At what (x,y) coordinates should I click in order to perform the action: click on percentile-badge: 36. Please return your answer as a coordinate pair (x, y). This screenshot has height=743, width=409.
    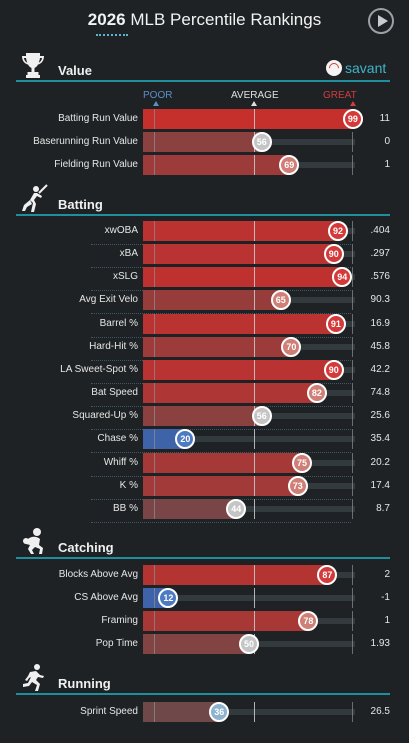
    Looking at the image, I should click on (219, 712).